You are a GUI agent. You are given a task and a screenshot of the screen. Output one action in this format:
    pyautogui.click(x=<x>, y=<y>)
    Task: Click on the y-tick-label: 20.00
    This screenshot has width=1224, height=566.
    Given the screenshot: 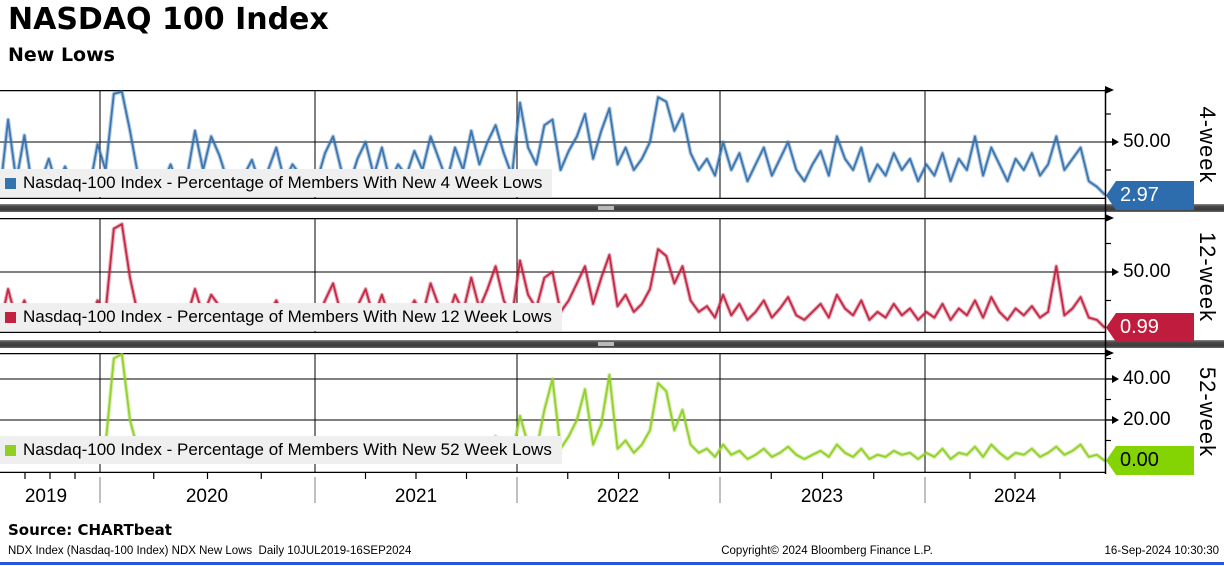 What is the action you would take?
    pyautogui.click(x=1147, y=419)
    